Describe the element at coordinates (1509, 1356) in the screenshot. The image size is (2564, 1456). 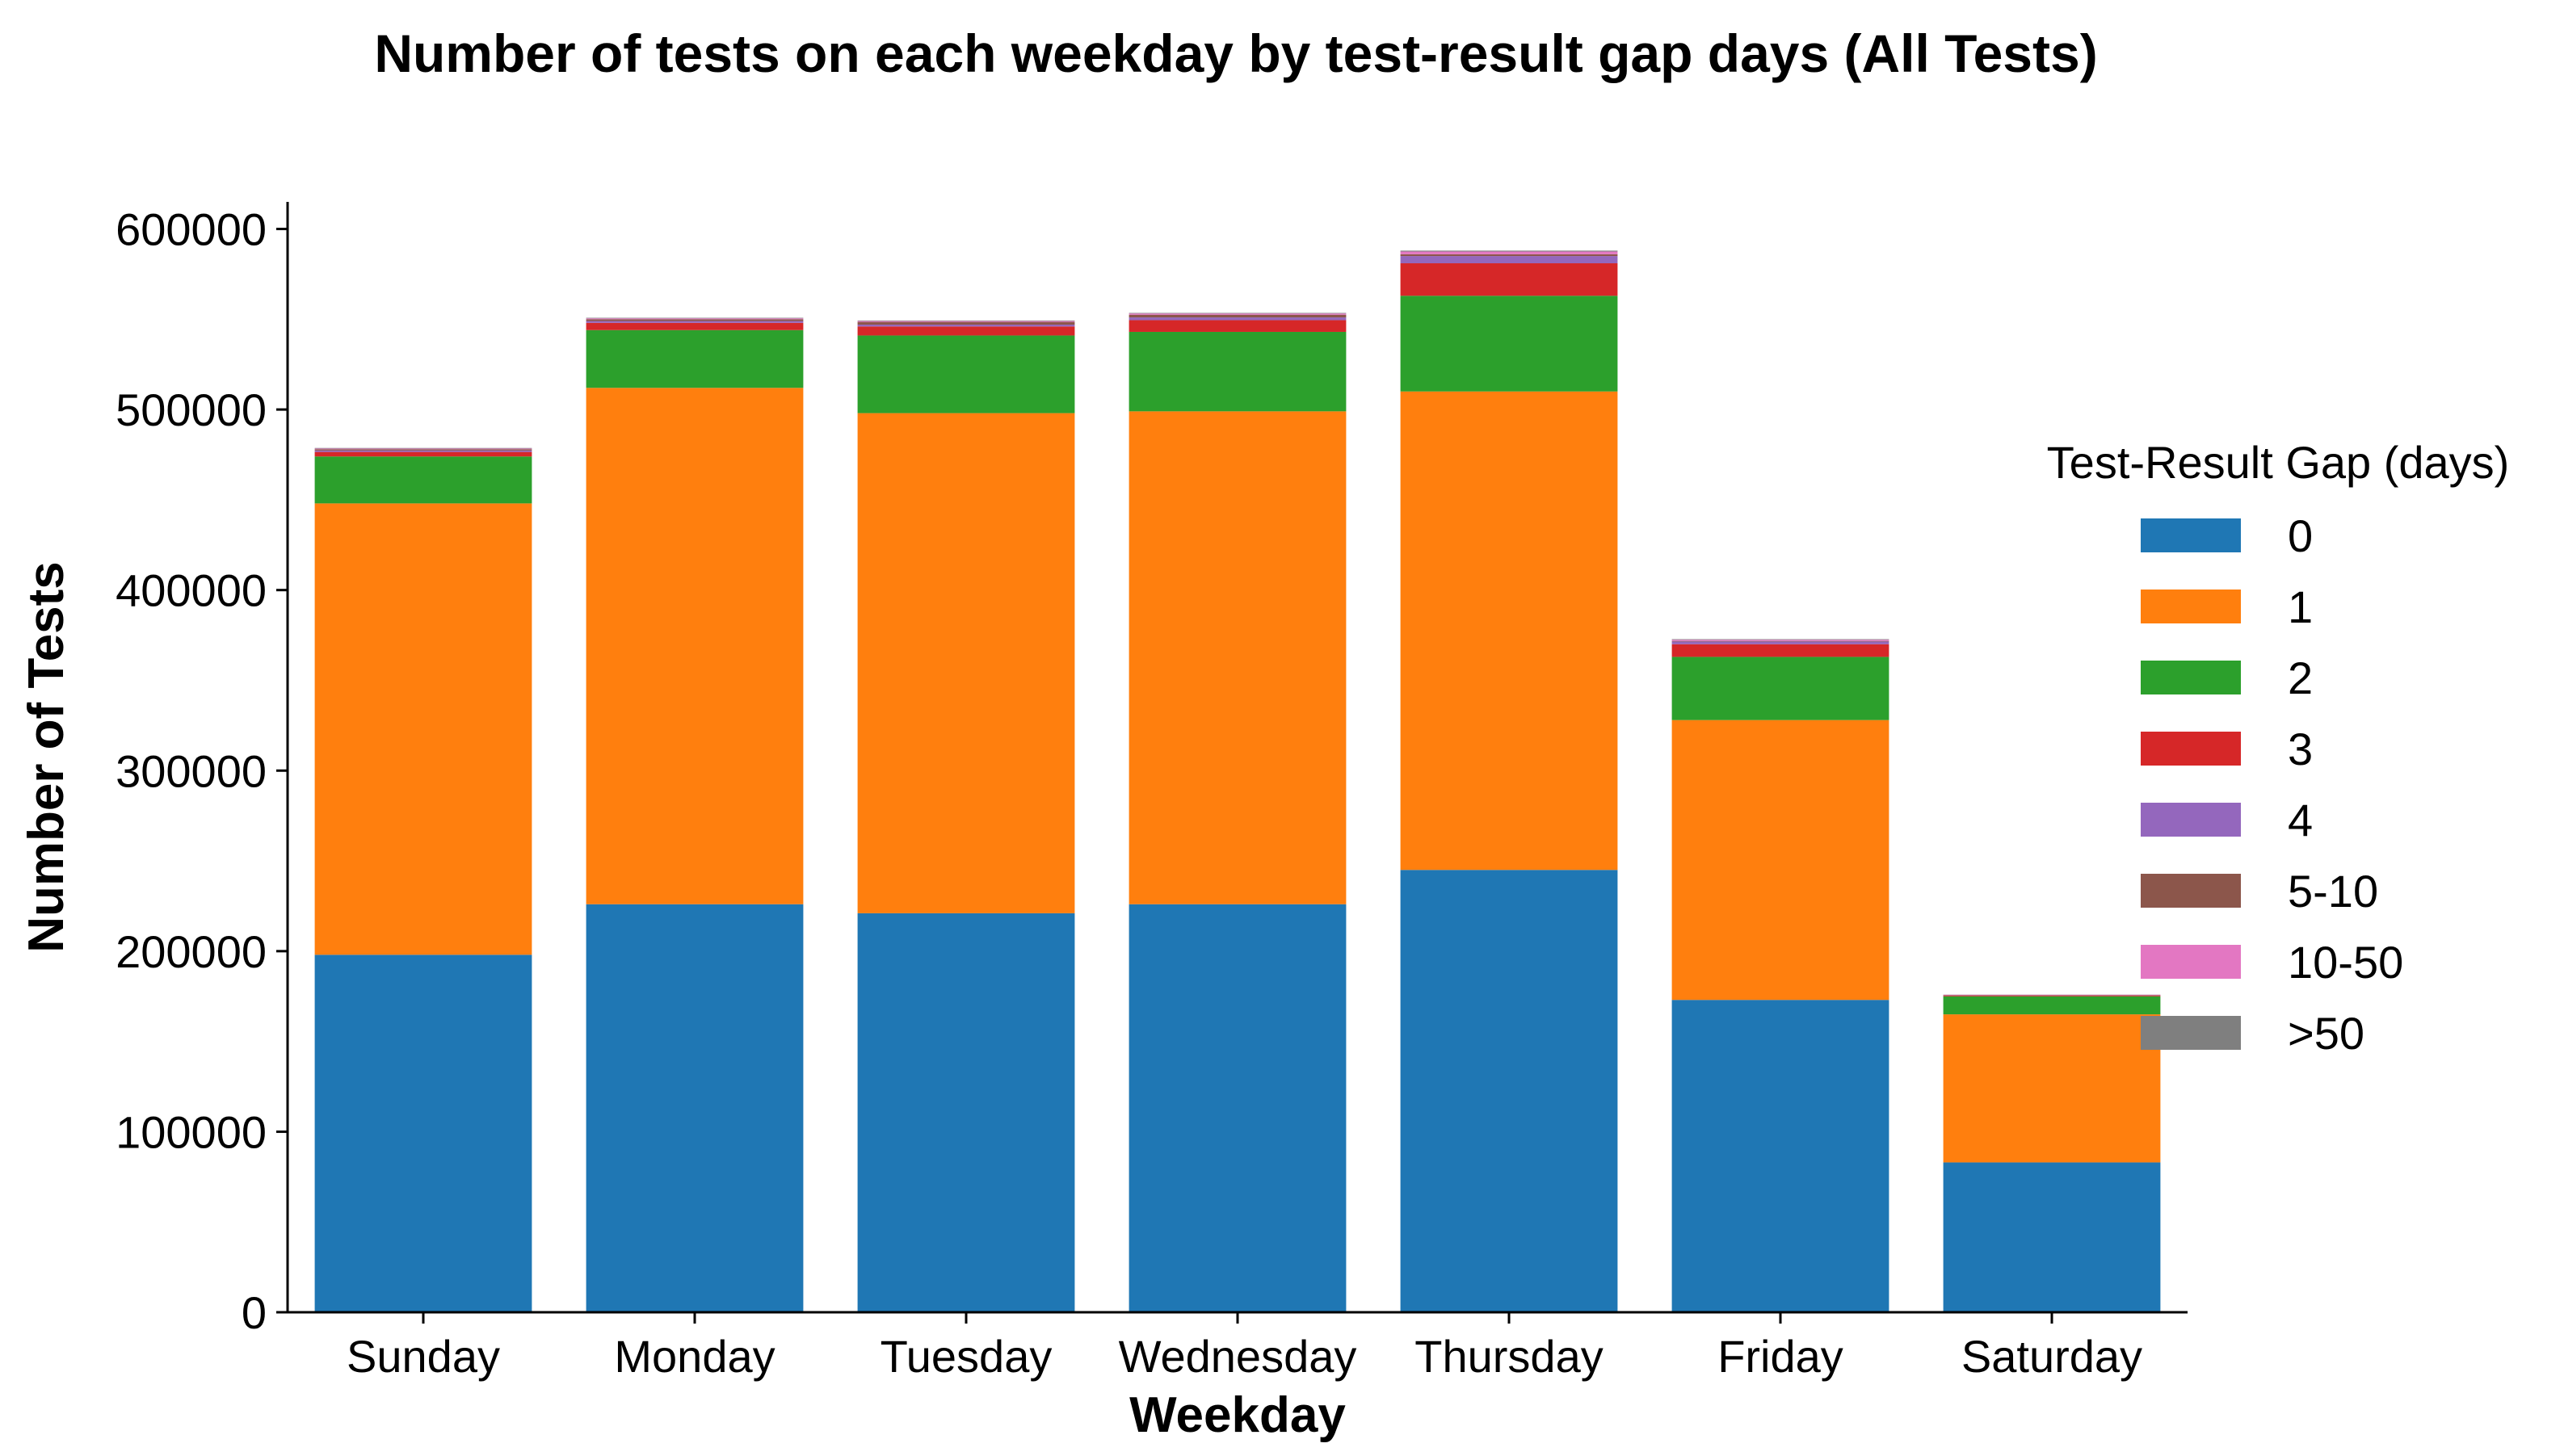
I see `x-tick-label: Thursday` at that location.